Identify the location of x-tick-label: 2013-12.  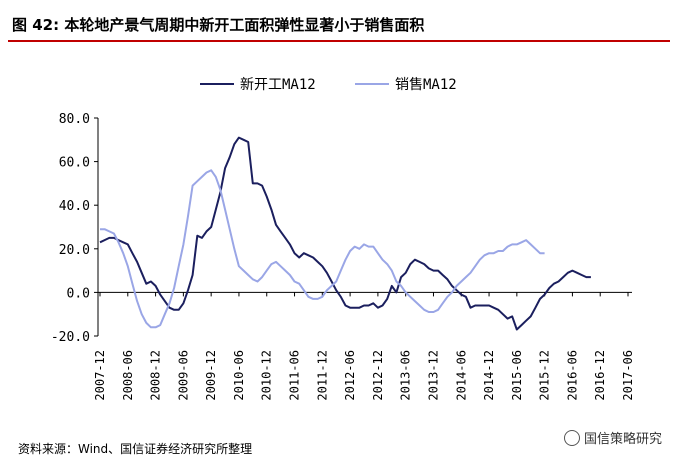
(433, 375).